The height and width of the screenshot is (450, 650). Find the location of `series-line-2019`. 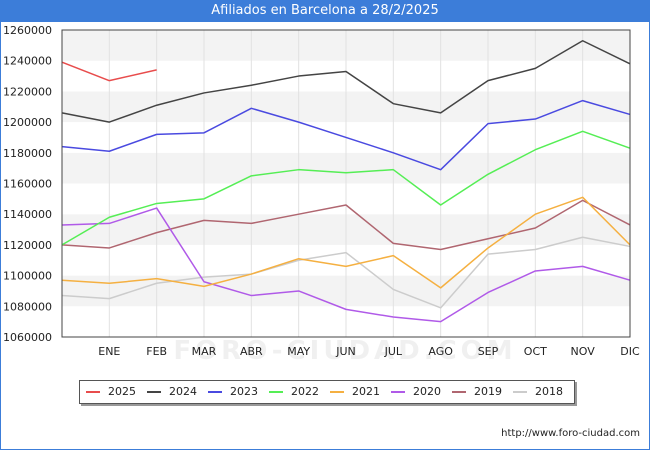

series-line-2019 is located at coordinates (346, 225).